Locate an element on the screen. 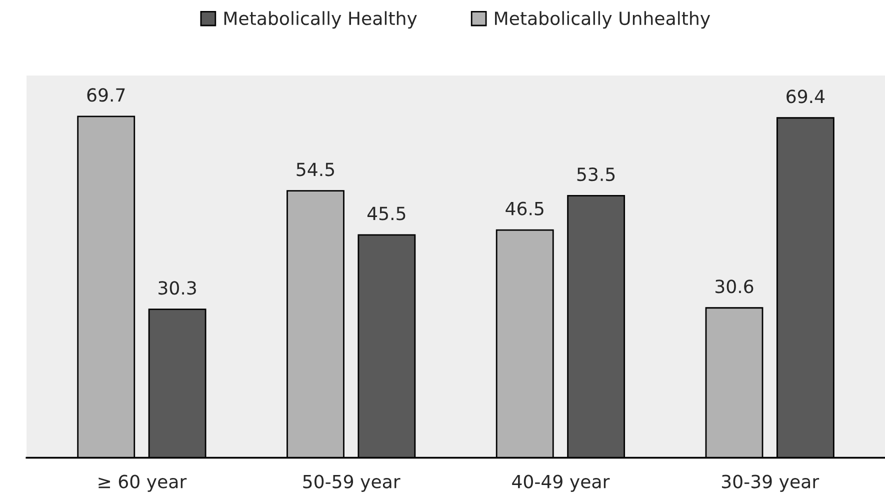  x-tick-label: ≥ 60 year is located at coordinates (142, 483).